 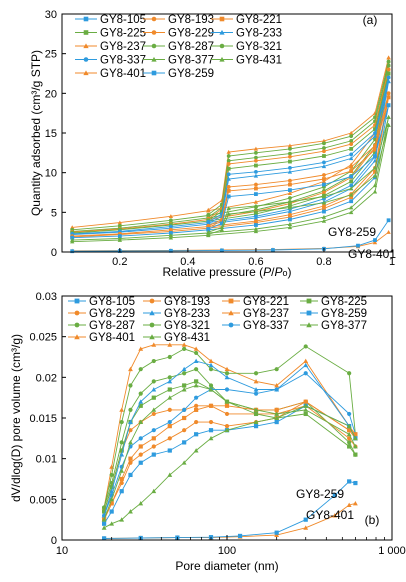 I want to click on x-tick-label-b: 10, so click(x=62, y=551).